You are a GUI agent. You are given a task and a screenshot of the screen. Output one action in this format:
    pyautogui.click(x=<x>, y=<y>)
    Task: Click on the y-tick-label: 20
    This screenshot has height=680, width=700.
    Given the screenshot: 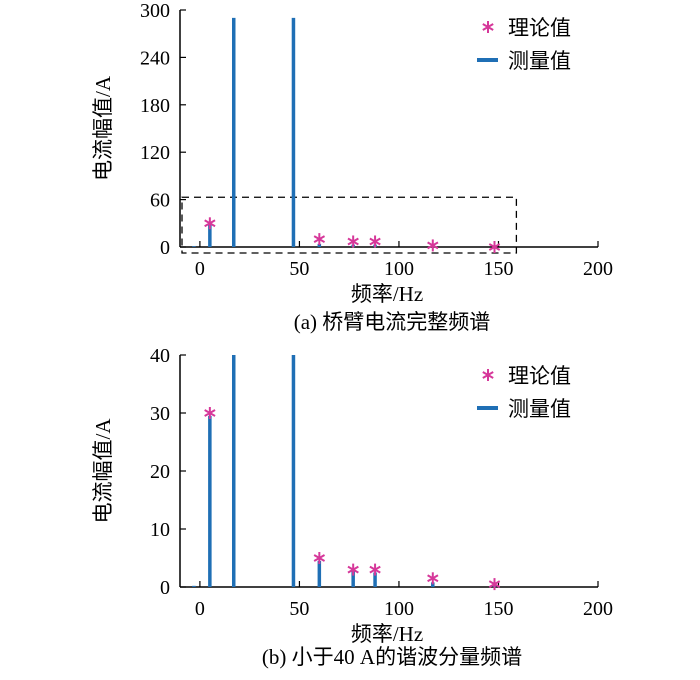 What is the action you would take?
    pyautogui.click(x=160, y=472)
    